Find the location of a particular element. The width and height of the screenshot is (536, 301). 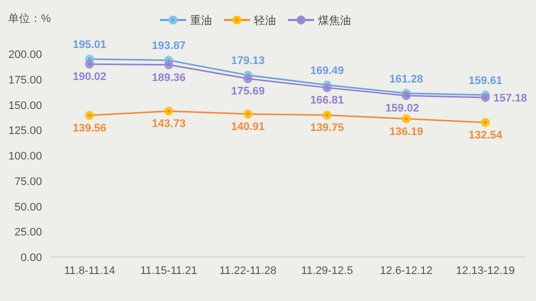

data-label: 195.01 is located at coordinates (89, 45).